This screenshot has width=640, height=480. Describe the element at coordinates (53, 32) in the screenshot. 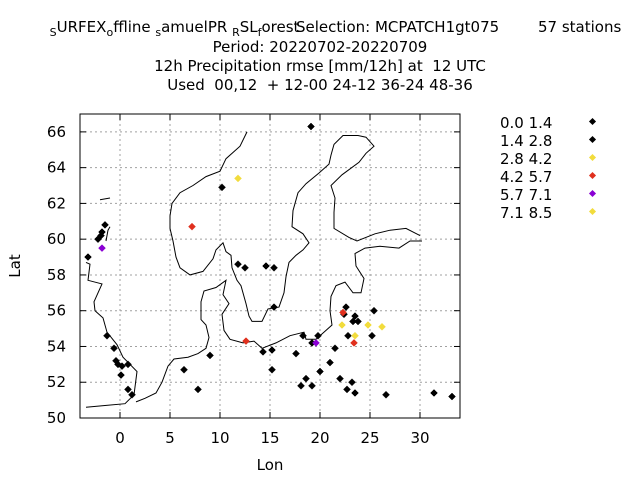

I see `title-subscript: S` at that location.